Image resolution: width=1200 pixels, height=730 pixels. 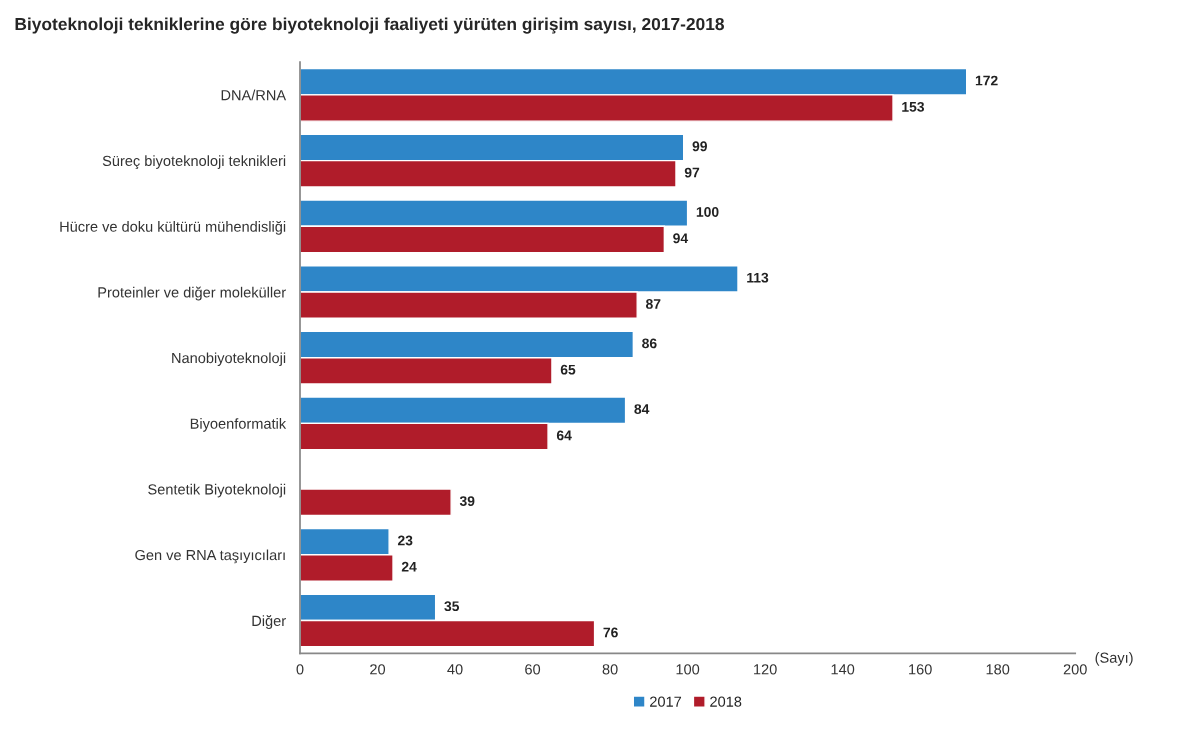 What do you see at coordinates (653, 304) in the screenshot?
I see `data-label: 87` at bounding box center [653, 304].